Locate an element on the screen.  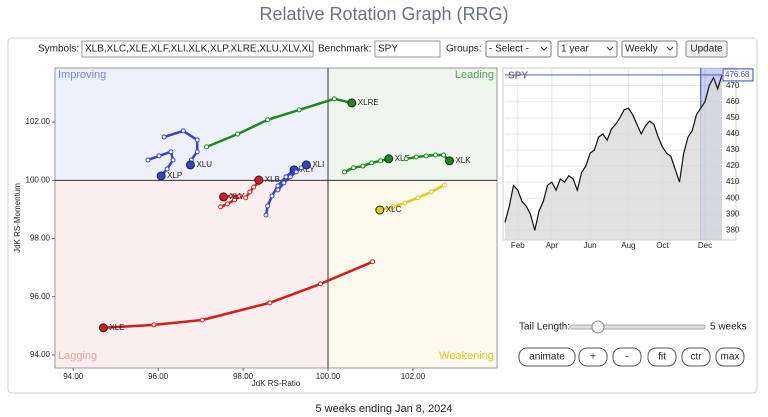
x-tick-label: 98.00 is located at coordinates (243, 376).